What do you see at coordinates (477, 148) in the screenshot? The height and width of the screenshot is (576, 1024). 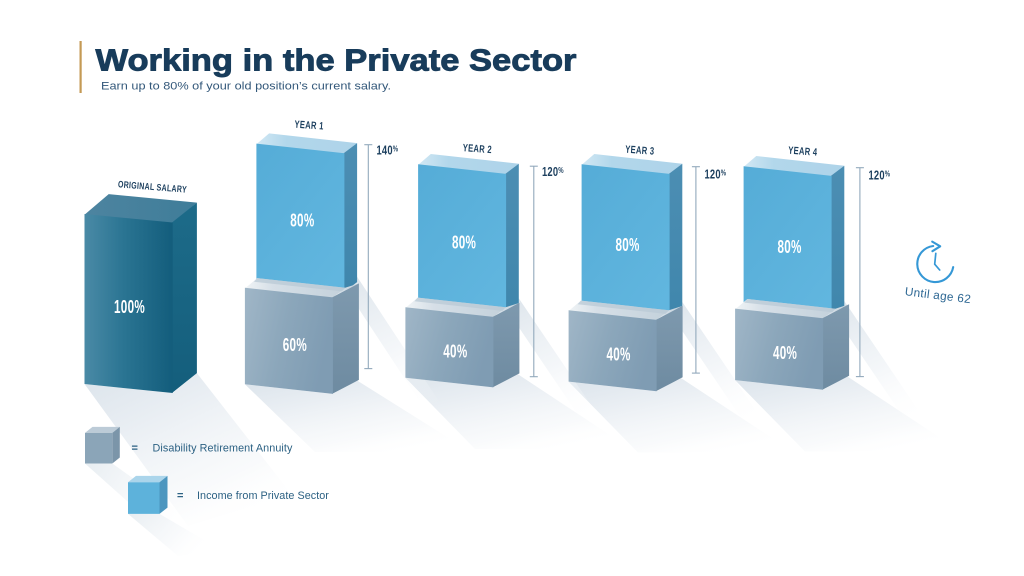 I see `svg-text: YEAR 2` at bounding box center [477, 148].